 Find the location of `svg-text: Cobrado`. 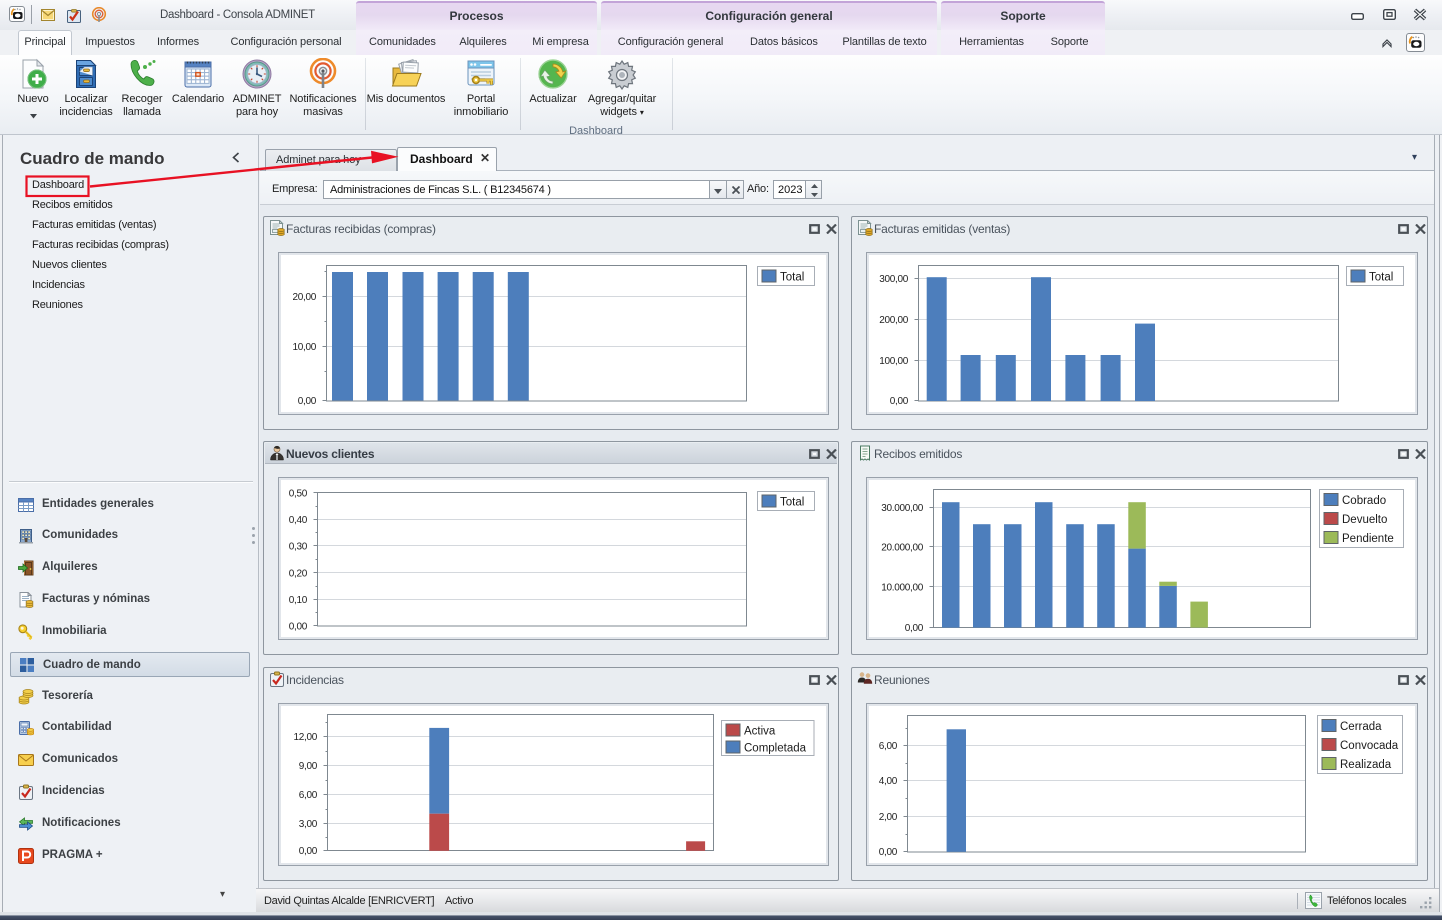

svg-text: Cobrado is located at coordinates (1364, 501).